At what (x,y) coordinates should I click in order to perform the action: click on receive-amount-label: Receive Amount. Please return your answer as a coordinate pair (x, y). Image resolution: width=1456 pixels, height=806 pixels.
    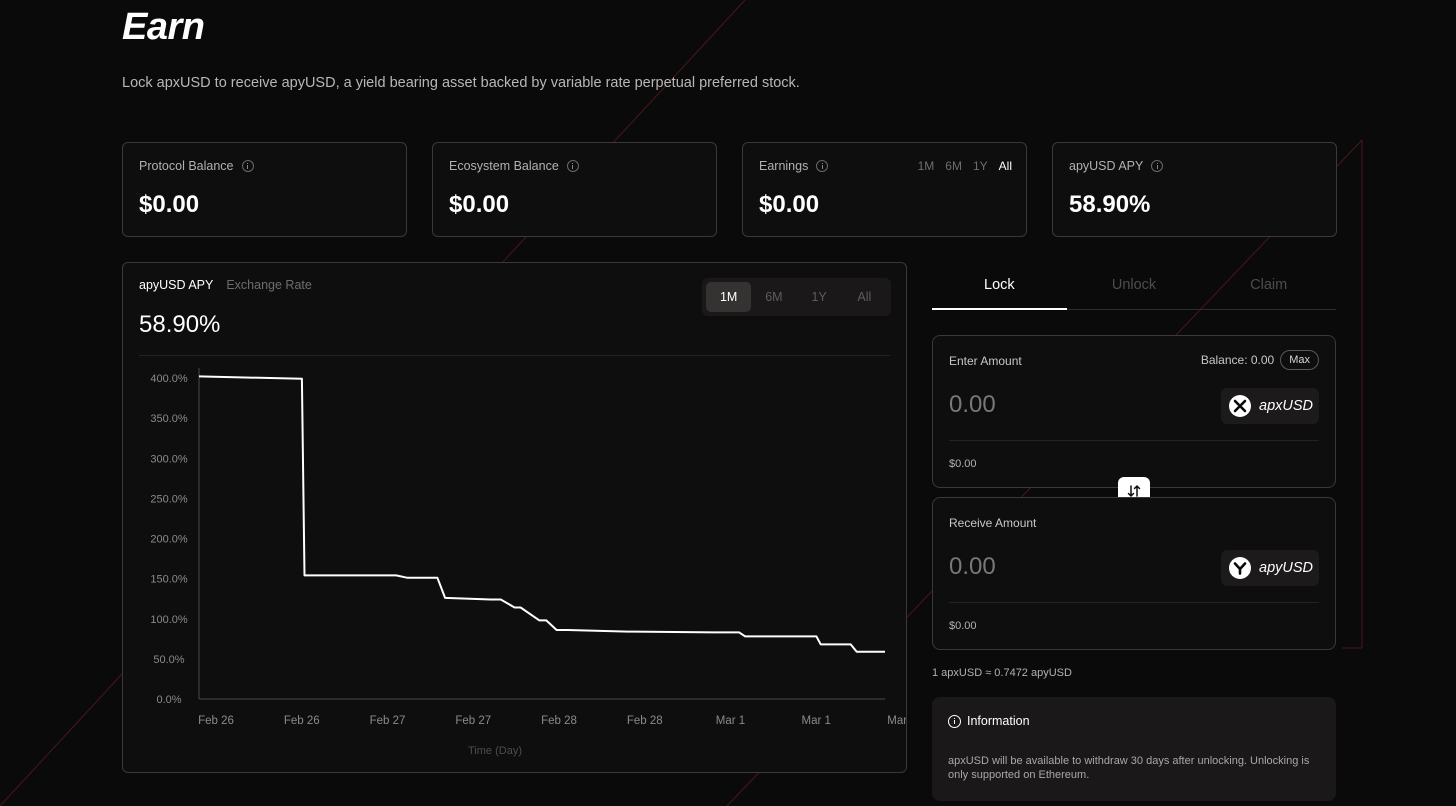
    Looking at the image, I should click on (993, 523).